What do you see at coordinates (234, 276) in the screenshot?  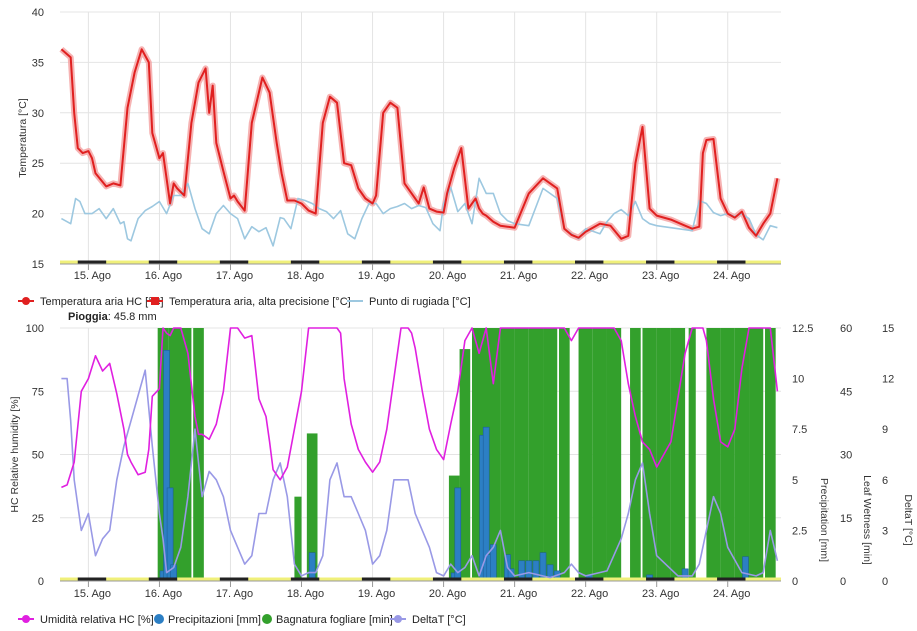 I see `temp-x-tick-label: 17. Ago` at bounding box center [234, 276].